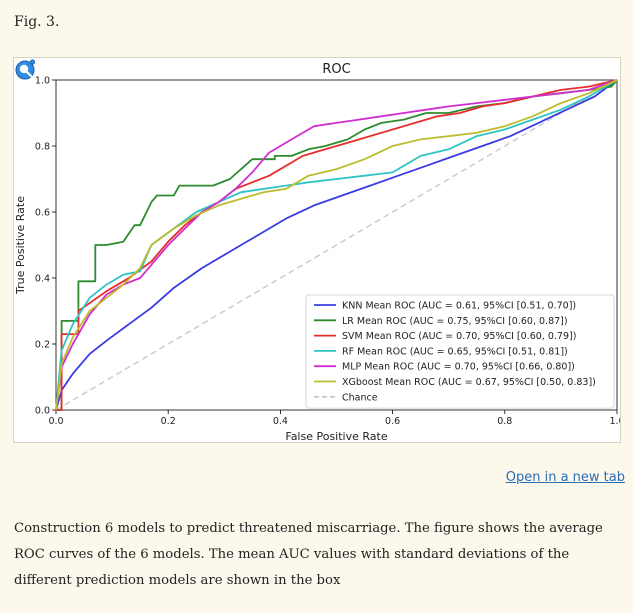 This screenshot has height=613, width=633. I want to click on open-in-new-tab-link: Open in a new tab, so click(565, 477).